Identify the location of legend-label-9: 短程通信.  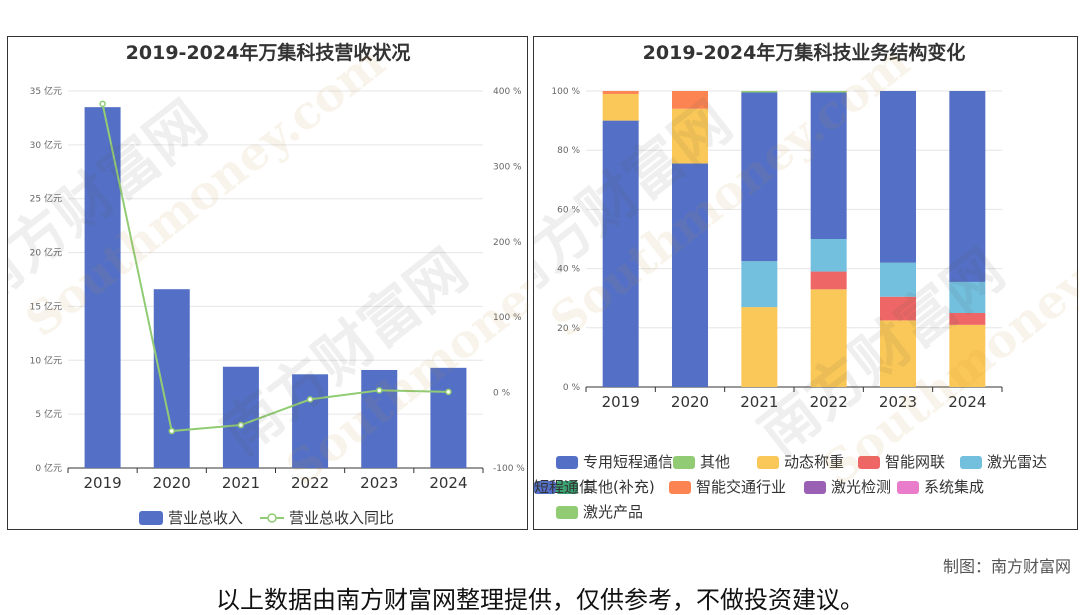
(564, 487).